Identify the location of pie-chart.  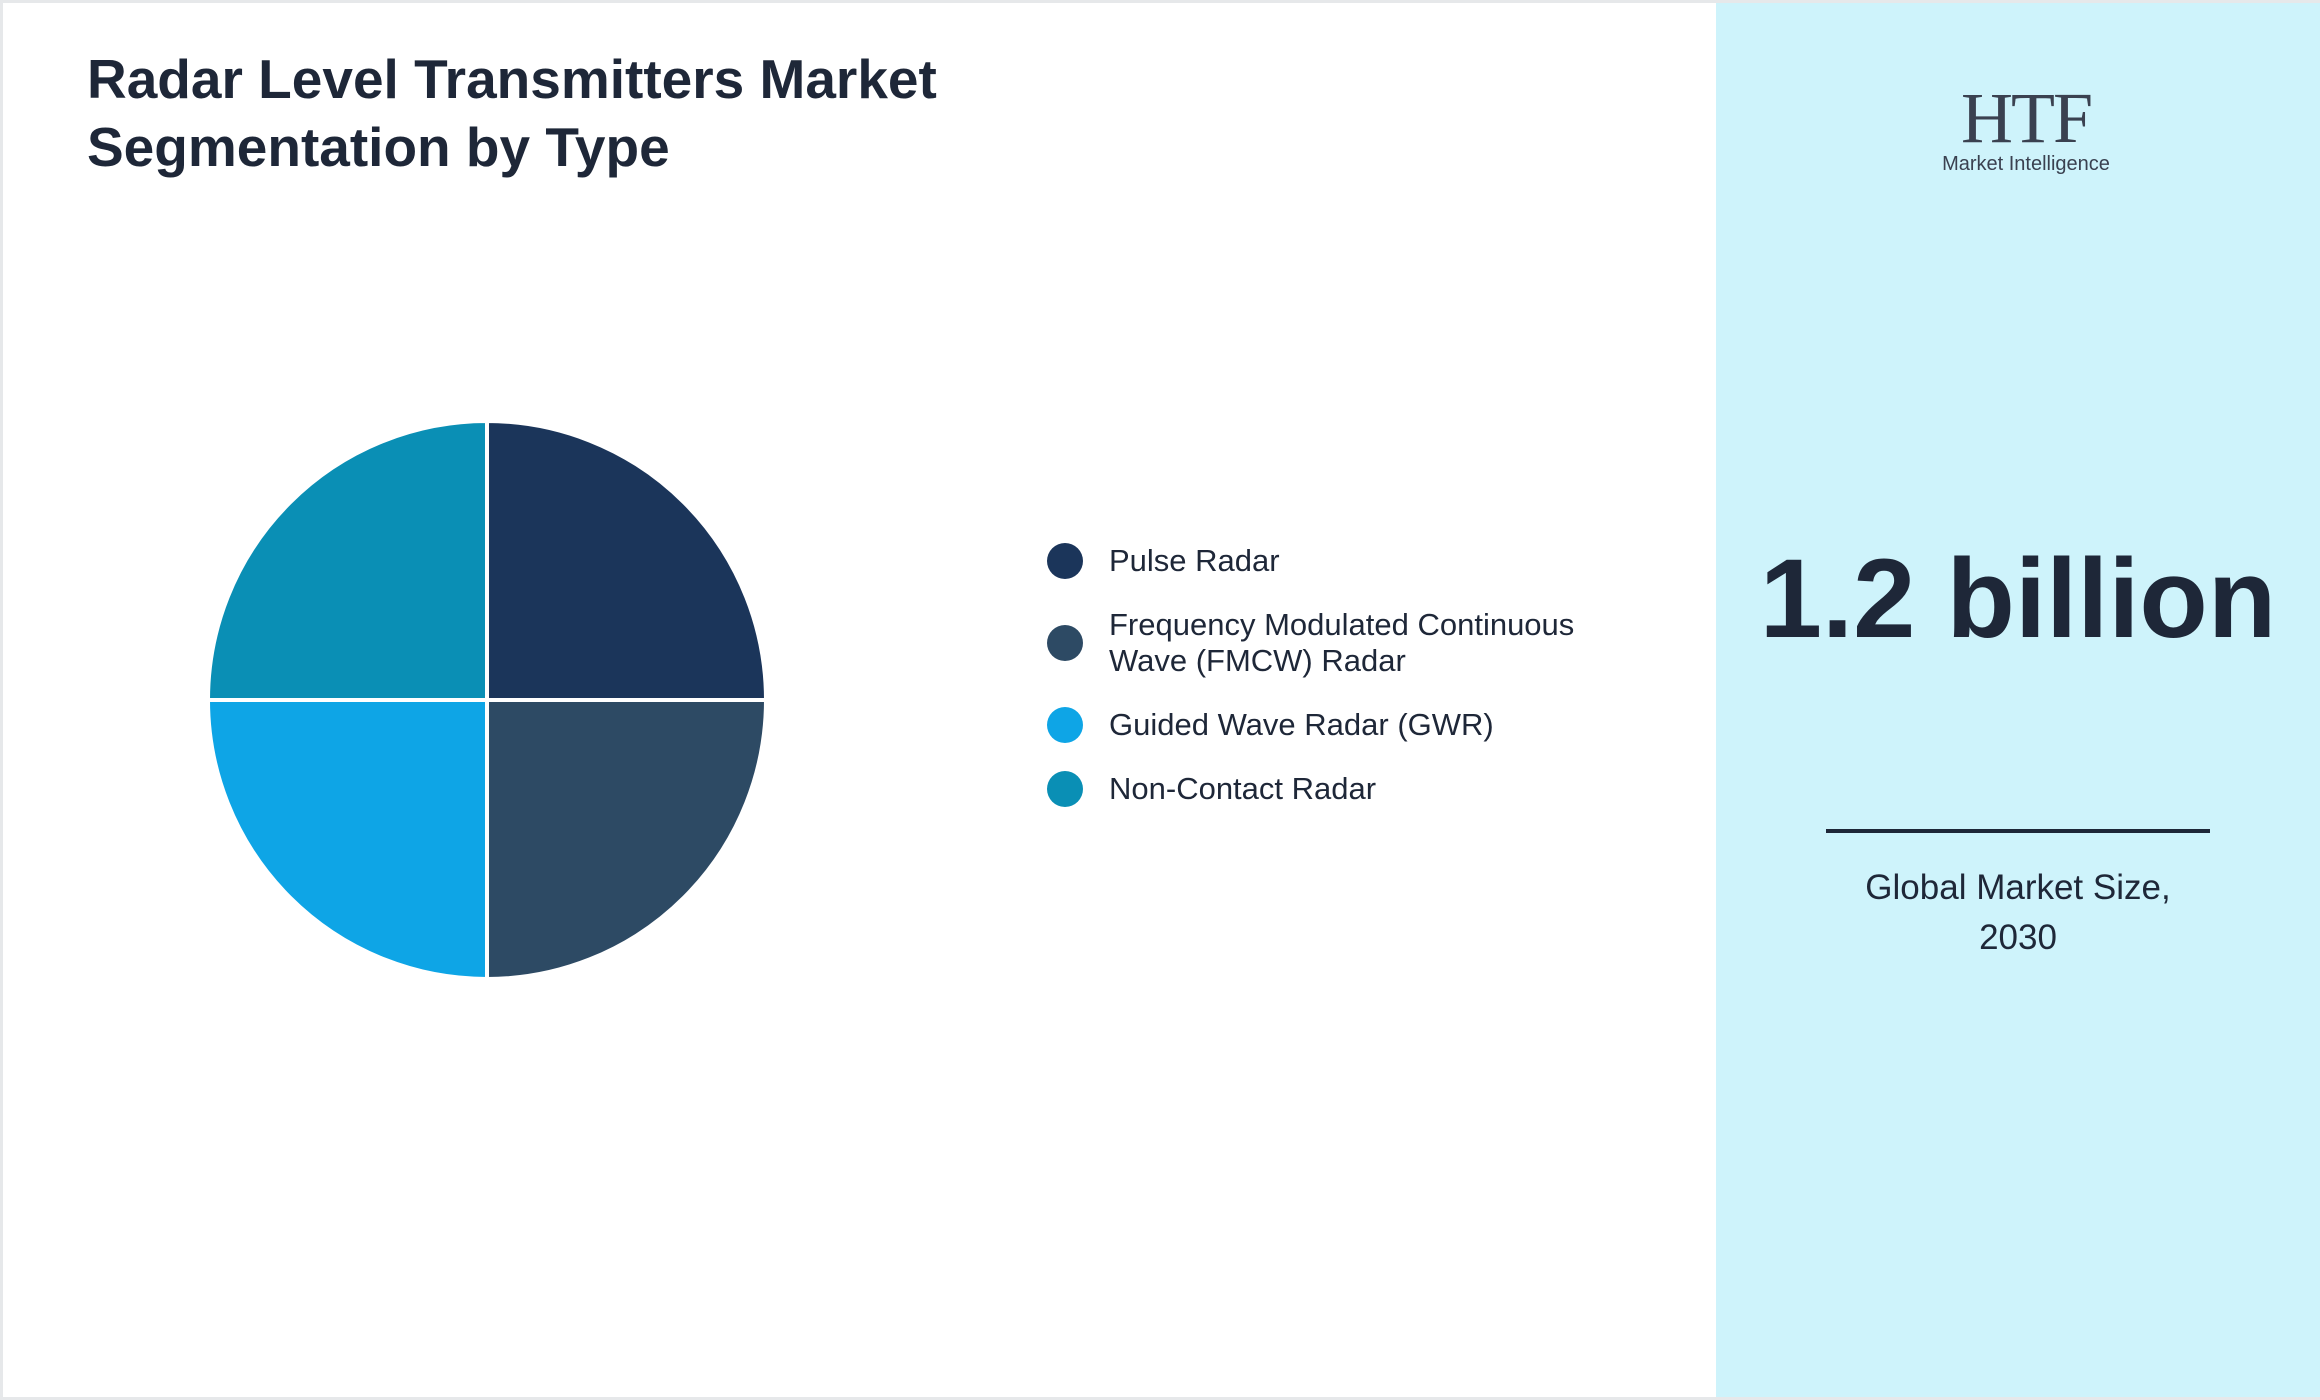
(487, 700).